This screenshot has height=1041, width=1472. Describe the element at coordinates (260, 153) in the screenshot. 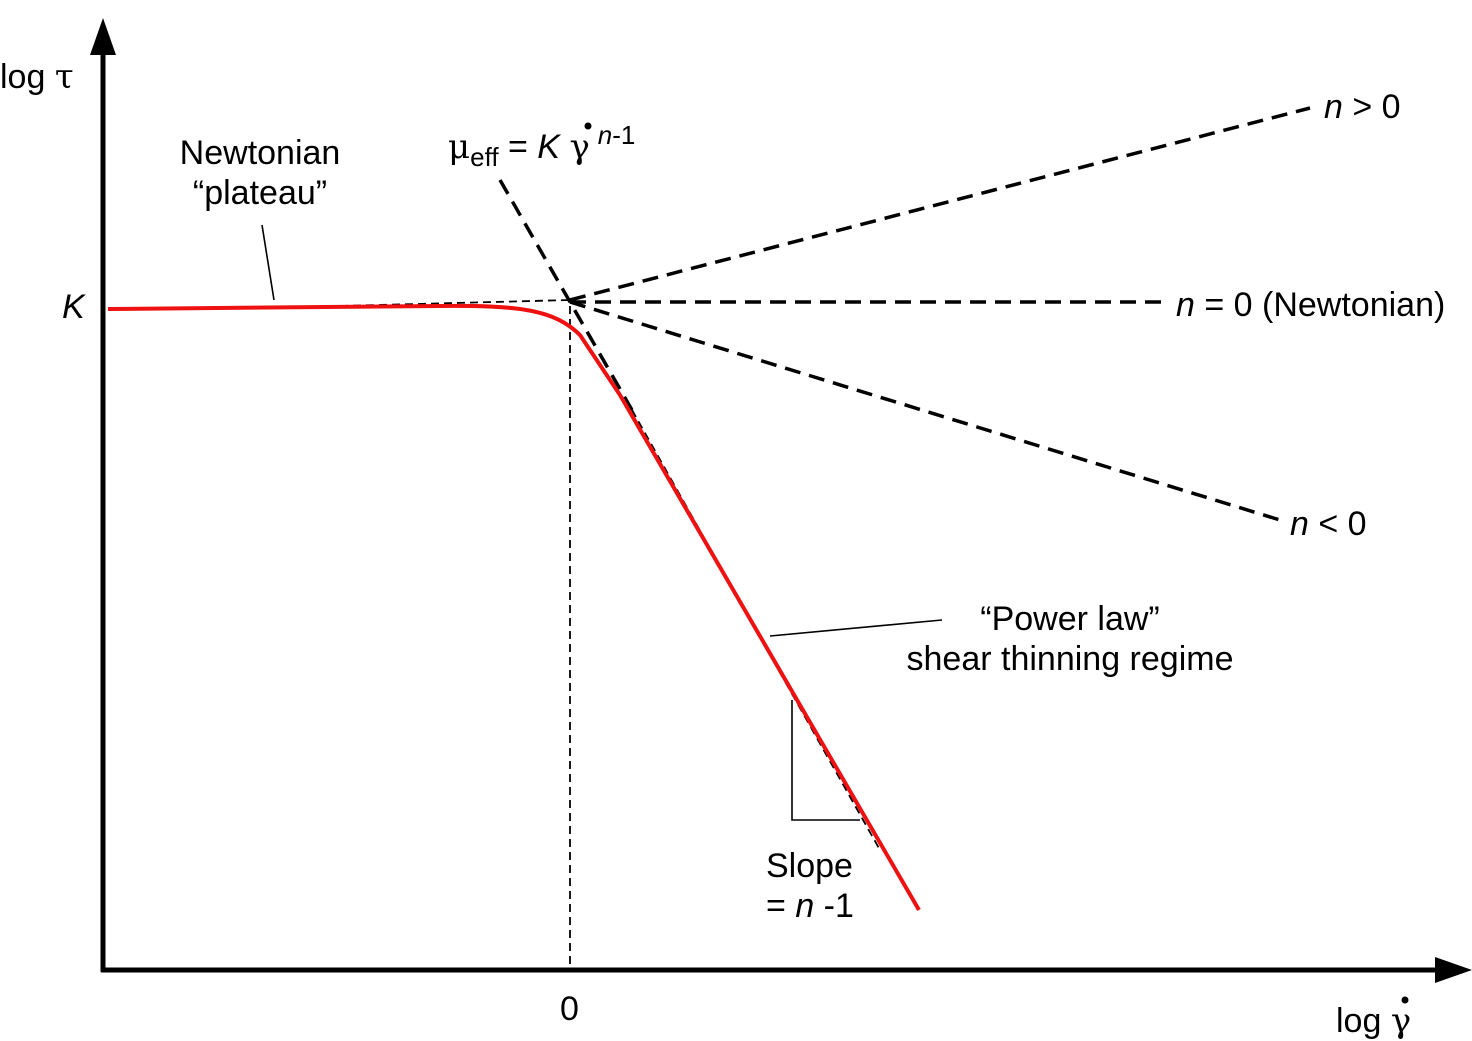

I see `plateau-label-line1: Newtonian` at that location.